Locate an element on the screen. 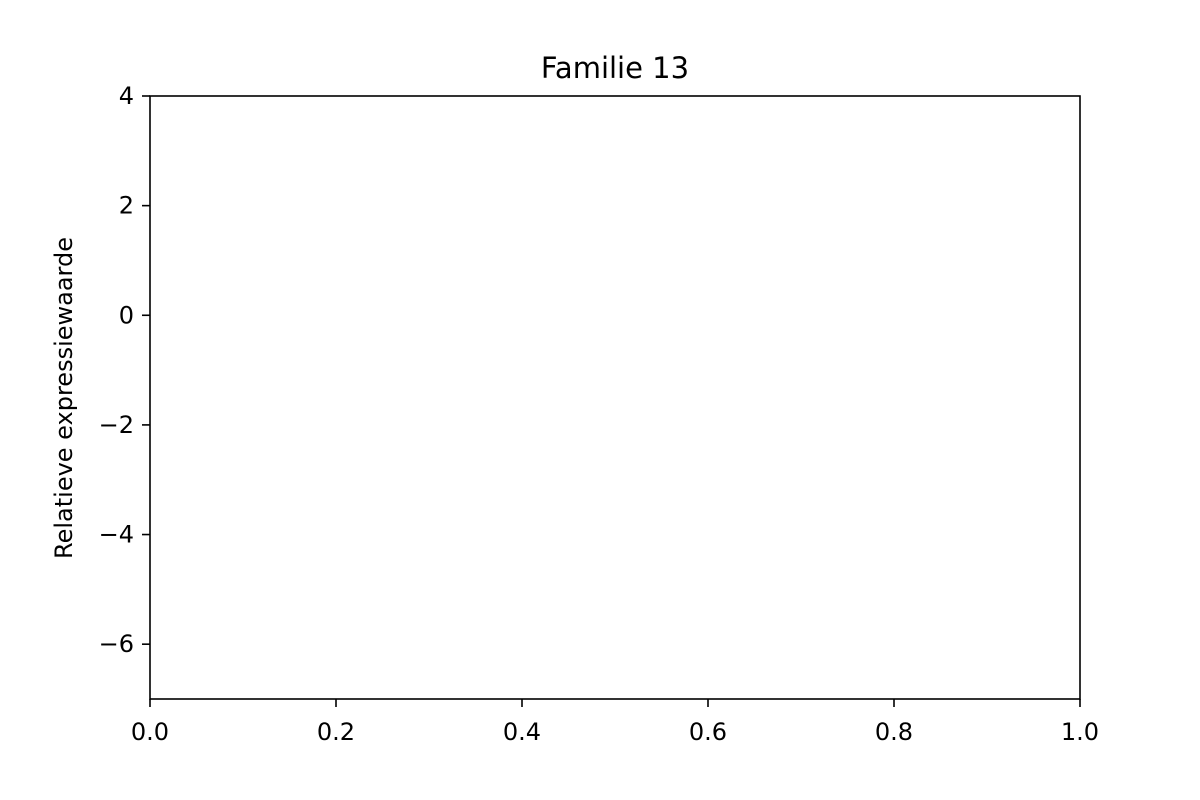  y-tick-label: 0 is located at coordinates (126, 315).